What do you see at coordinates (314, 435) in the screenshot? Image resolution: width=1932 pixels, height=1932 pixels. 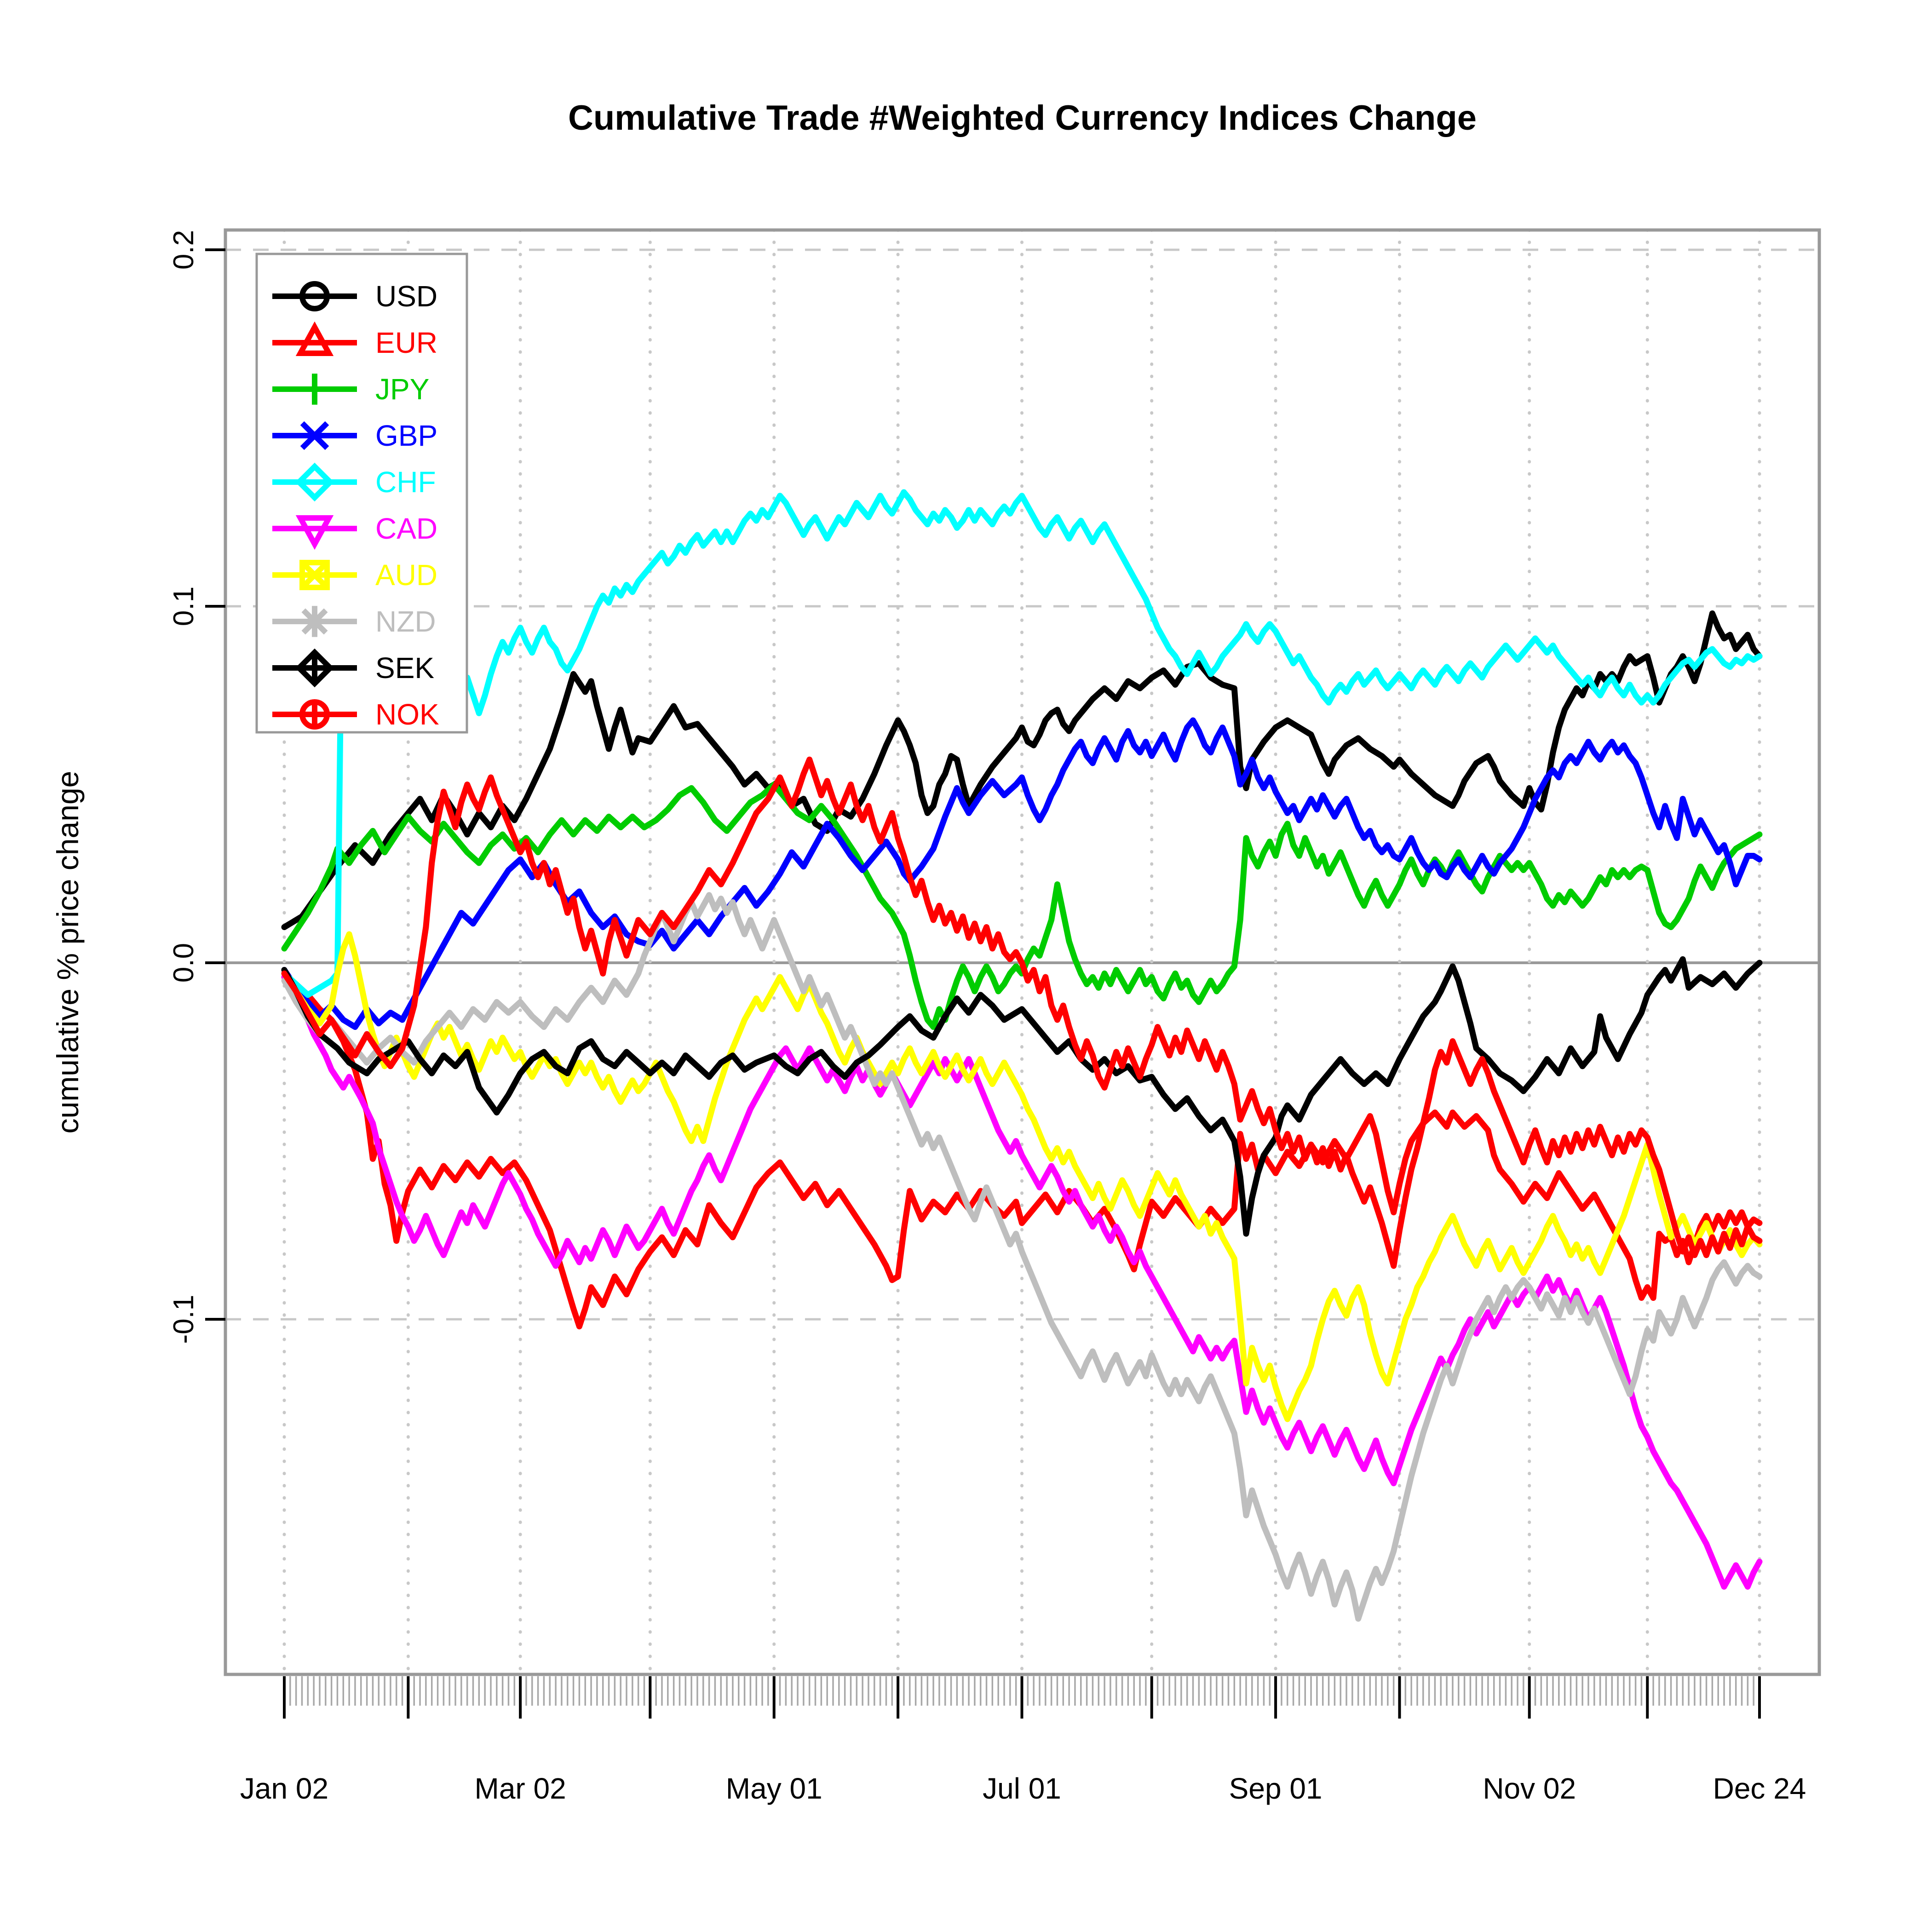 I see `legend-item-GBP` at bounding box center [314, 435].